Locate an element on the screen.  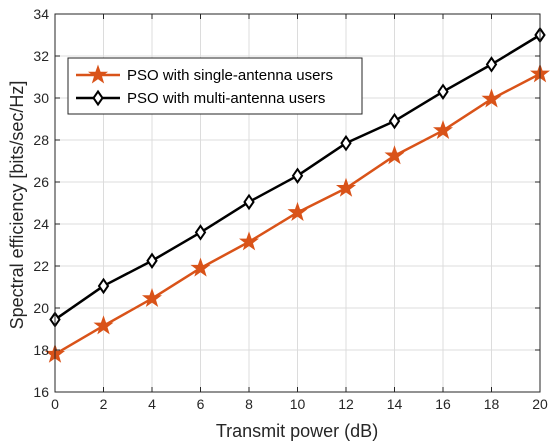
y-tick-label: 28 is located at coordinates (41, 140).